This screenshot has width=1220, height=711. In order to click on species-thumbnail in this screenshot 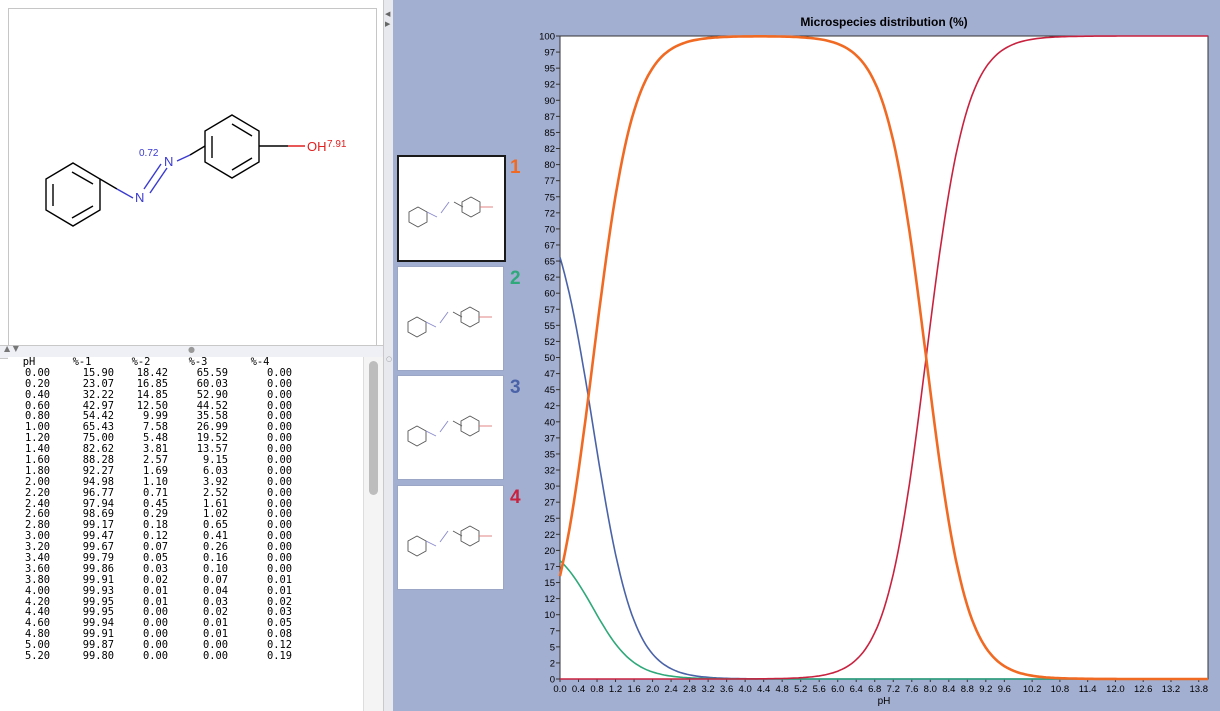, I will do `click(450, 212)`.